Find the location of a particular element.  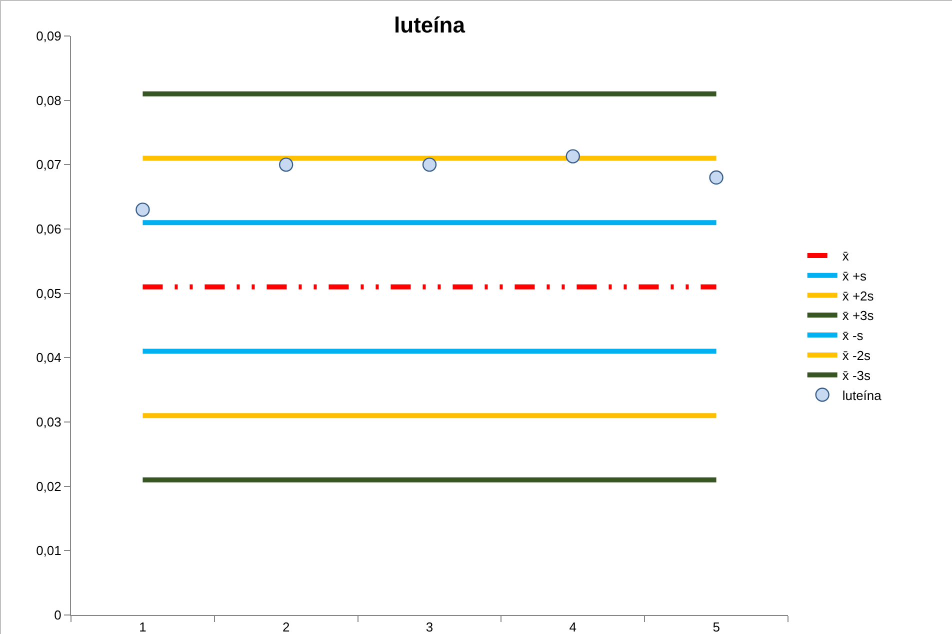

legend-label: luteína is located at coordinates (862, 395).